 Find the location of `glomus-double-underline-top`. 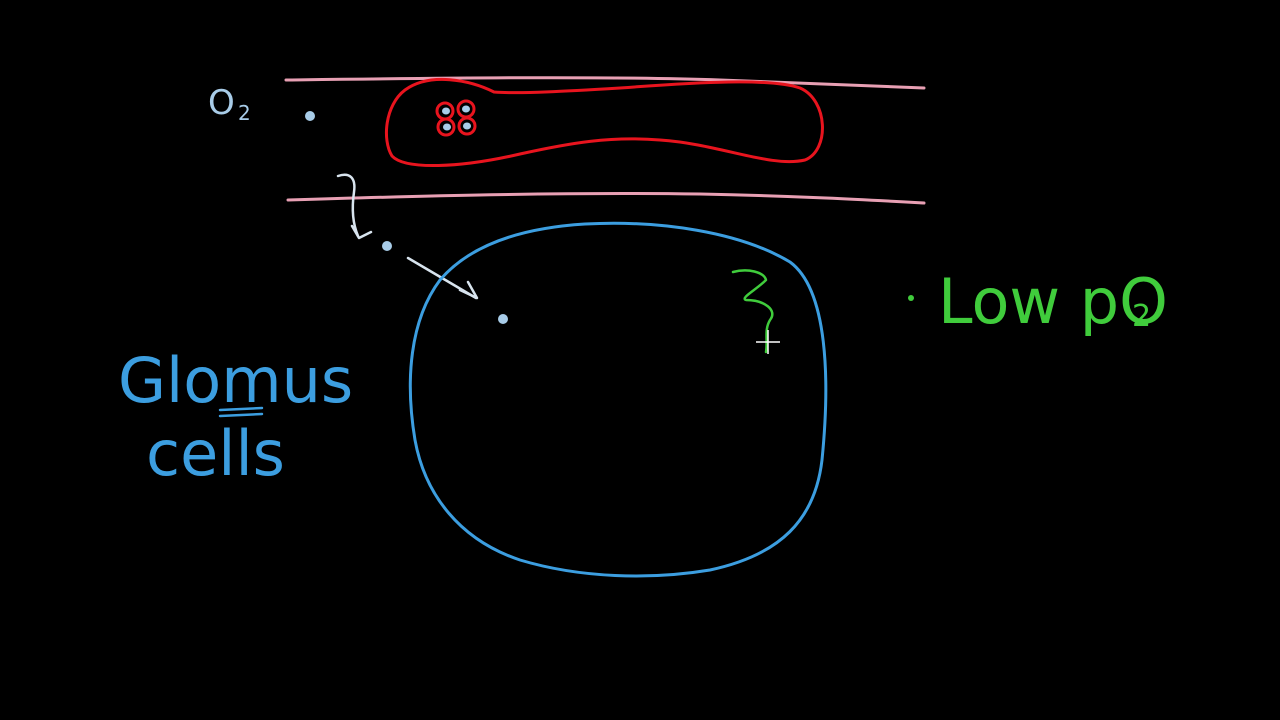

glomus-double-underline-top is located at coordinates (241, 409).